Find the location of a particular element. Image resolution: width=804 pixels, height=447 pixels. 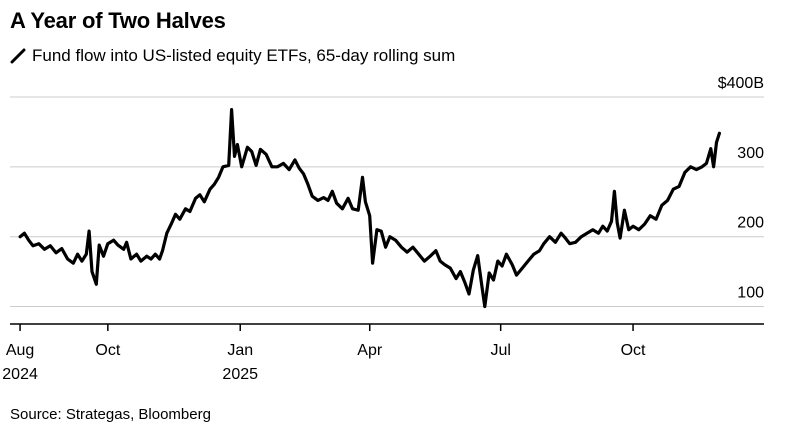

x-axis-ticks: Aug 2024 Oct Jan 2025 Apr Jul Oct is located at coordinates (324, 353).